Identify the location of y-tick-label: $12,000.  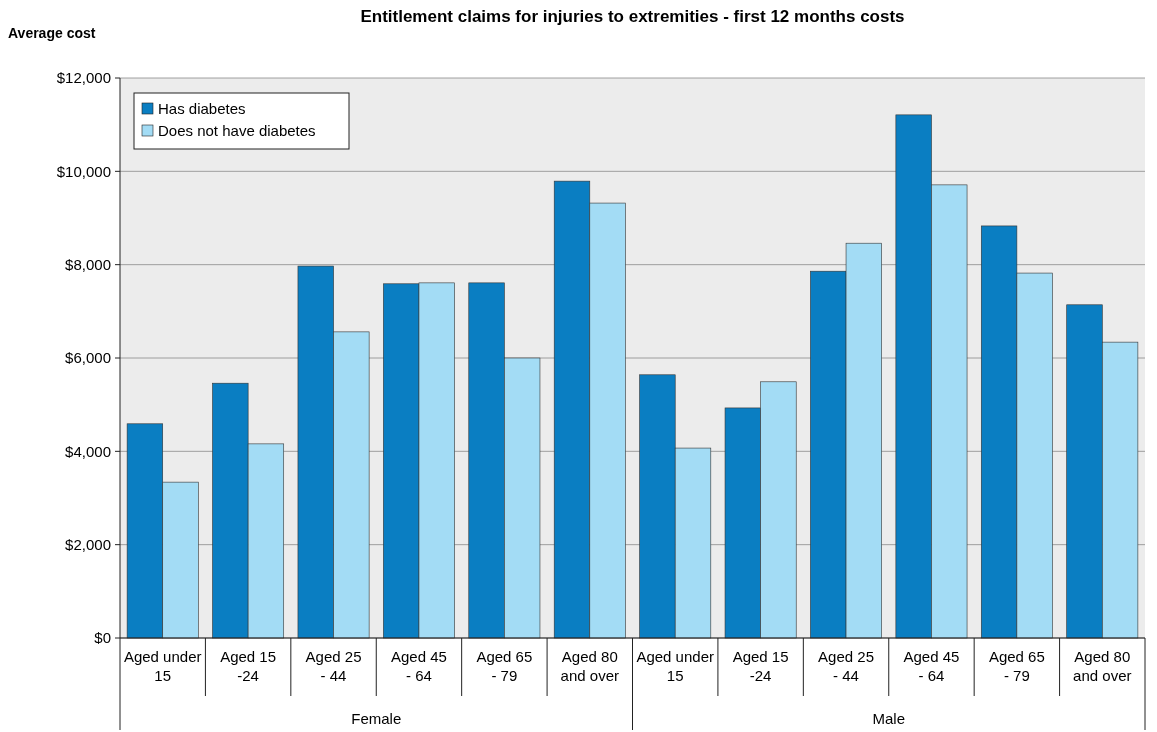
(83, 78).